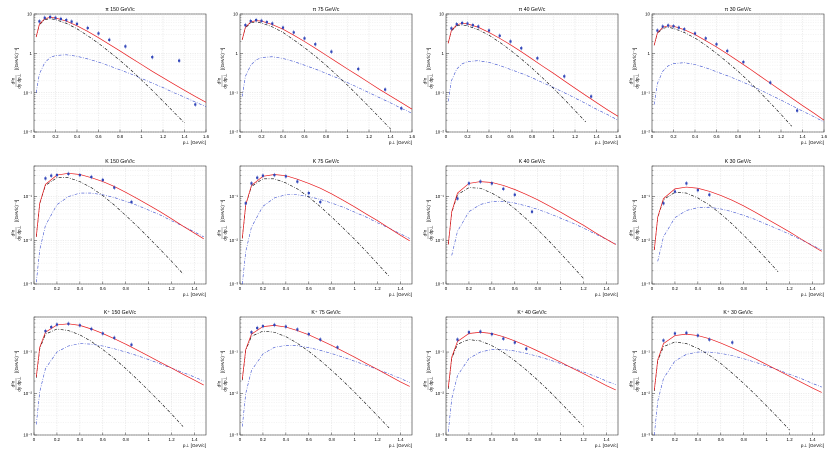 The image size is (831, 452). Describe the element at coordinates (538, 439) in the screenshot. I see `x-tick-label: 0.8` at that location.